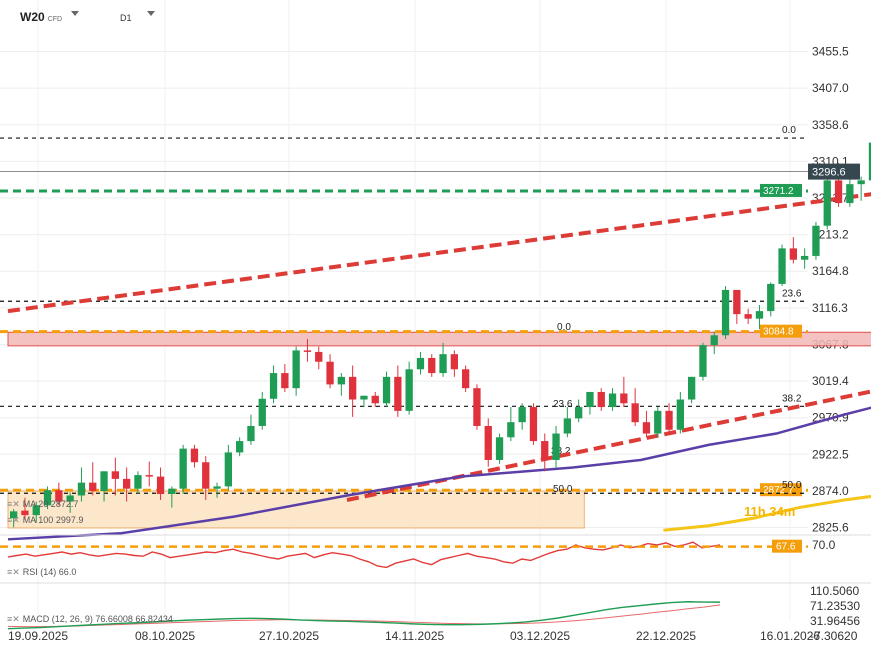  What do you see at coordinates (42, 504) in the screenshot?
I see `sma20-legend: ≡✕ MA 20 2872.7` at bounding box center [42, 504].